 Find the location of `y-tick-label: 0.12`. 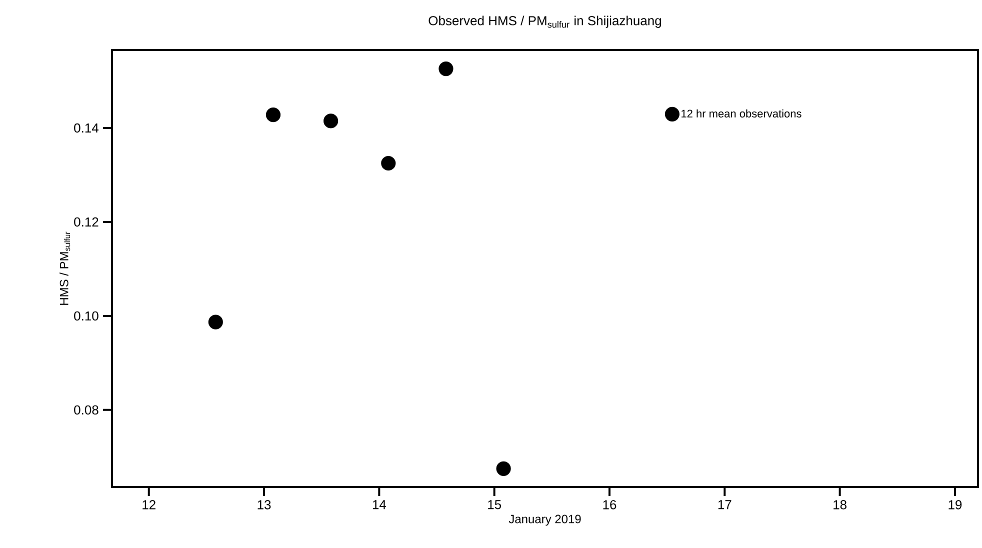

y-tick-label: 0.12 is located at coordinates (86, 222).